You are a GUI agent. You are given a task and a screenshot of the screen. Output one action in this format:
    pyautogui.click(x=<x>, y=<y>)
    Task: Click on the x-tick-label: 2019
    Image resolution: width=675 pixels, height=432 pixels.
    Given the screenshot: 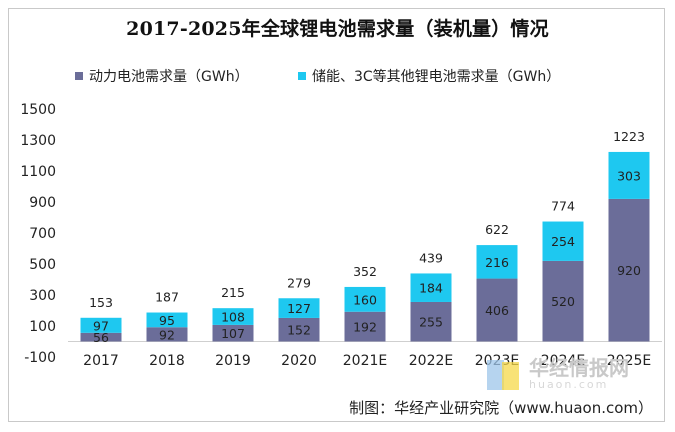 What is the action you would take?
    pyautogui.click(x=233, y=361)
    